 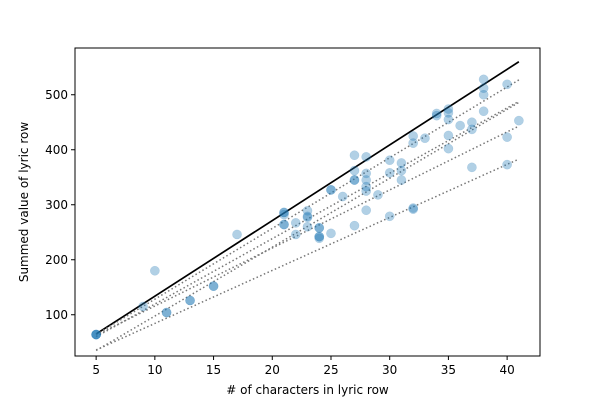 I want to click on x-tick-label: 10, so click(x=154, y=370).